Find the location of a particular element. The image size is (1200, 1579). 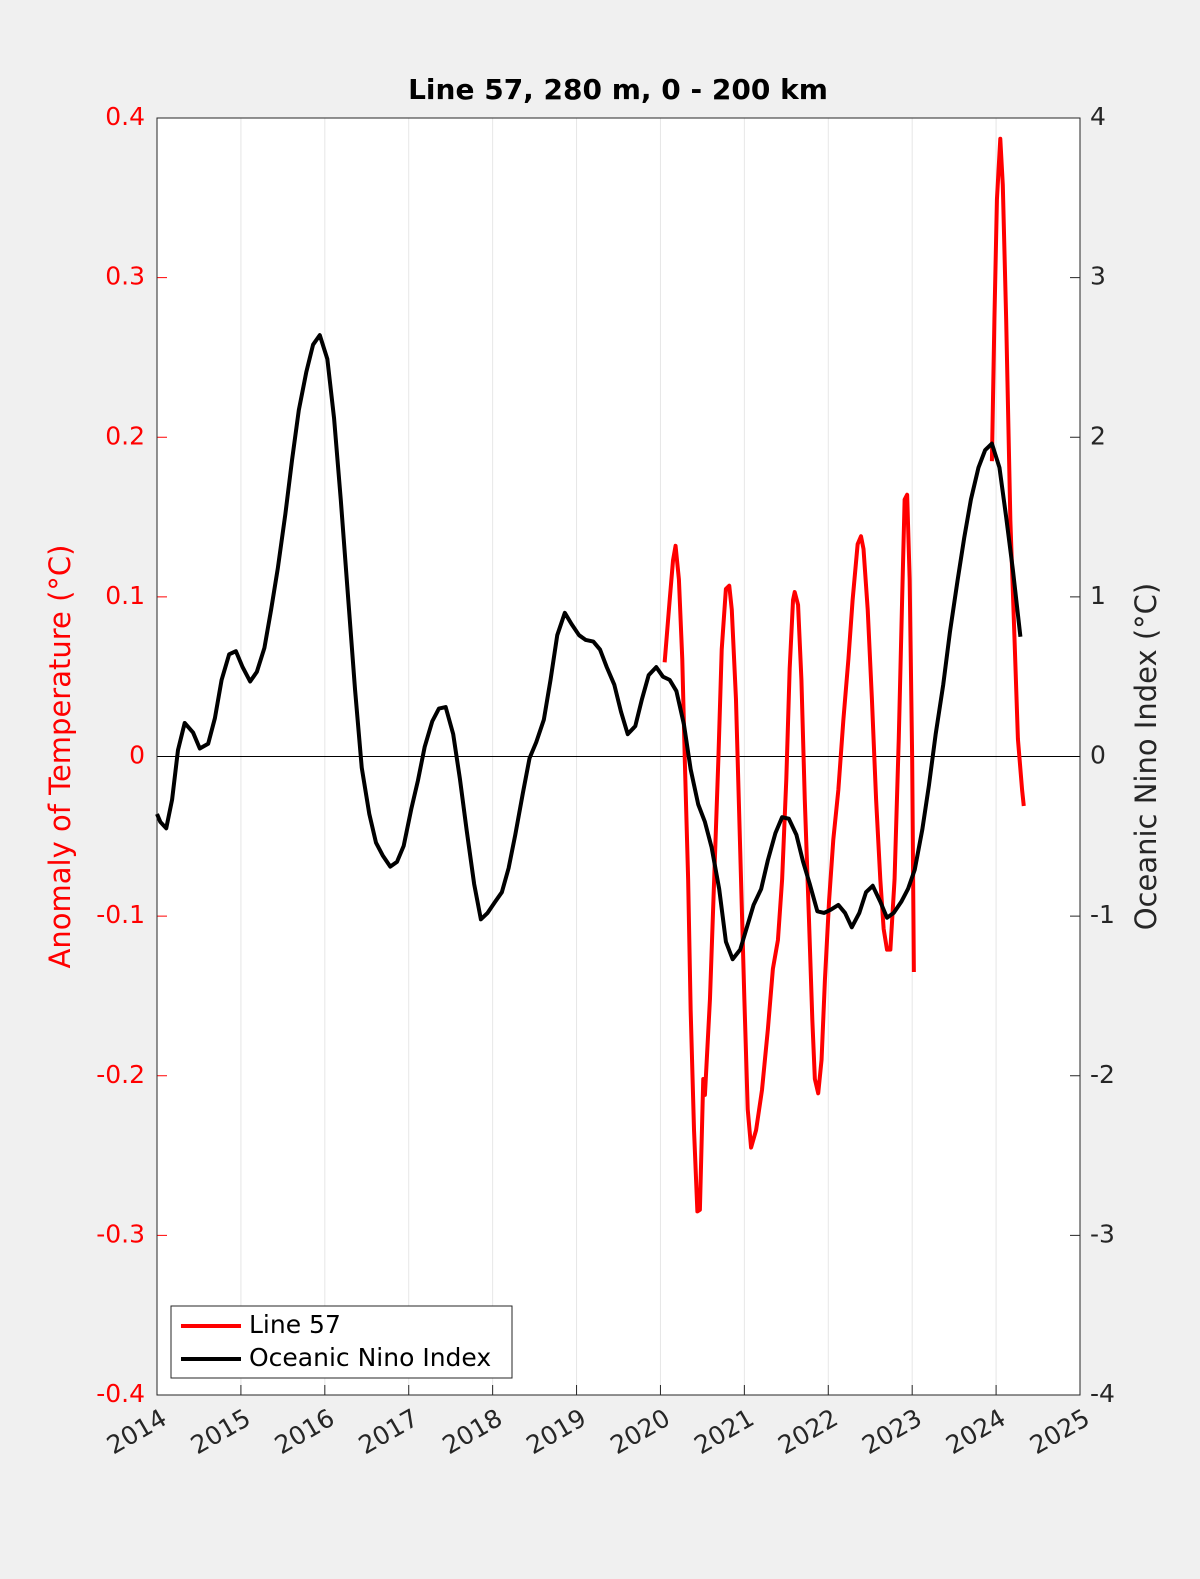

legend-label: Oceanic Nino Index is located at coordinates (370, 1357).